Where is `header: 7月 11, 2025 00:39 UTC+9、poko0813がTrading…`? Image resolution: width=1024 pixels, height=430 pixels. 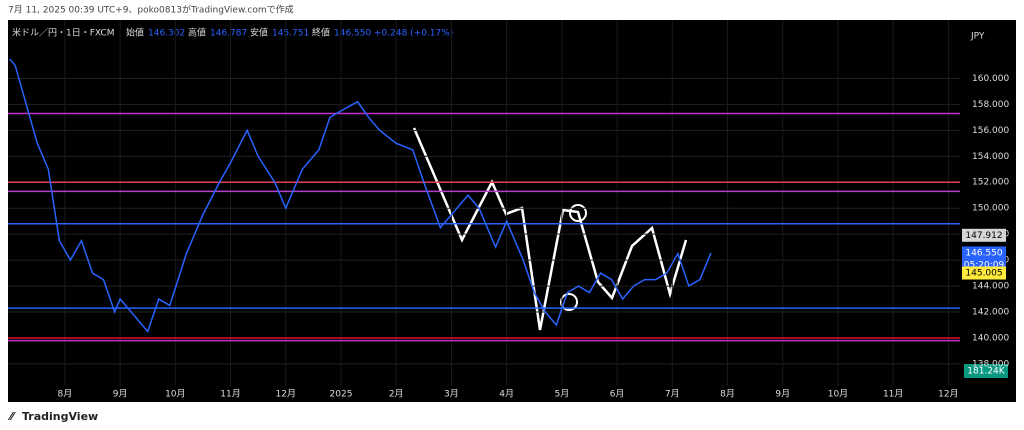
header: 7月 11, 2025 00:39 UTC+9、poko0813がTrading… is located at coordinates (151, 10).